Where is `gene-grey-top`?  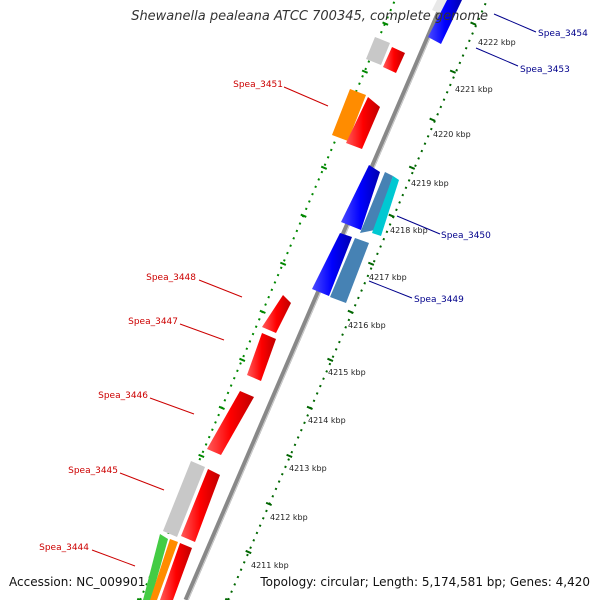 gene-grey-top is located at coordinates (378, 51).